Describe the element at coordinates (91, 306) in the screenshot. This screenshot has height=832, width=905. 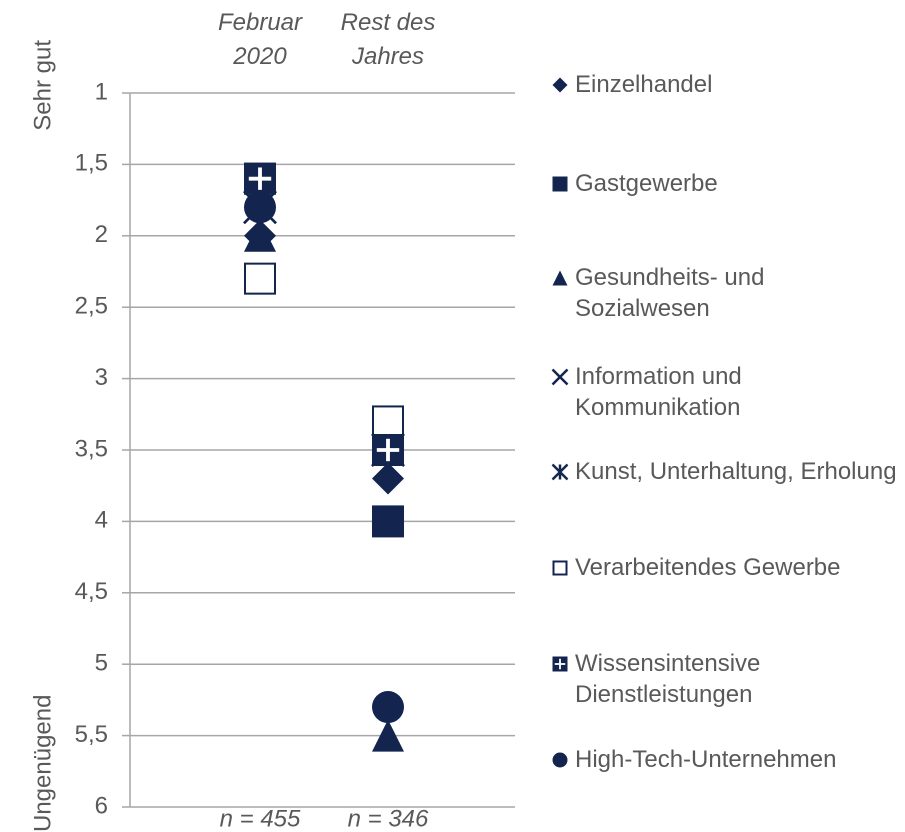
I see `y-tick-label: 2,5` at that location.